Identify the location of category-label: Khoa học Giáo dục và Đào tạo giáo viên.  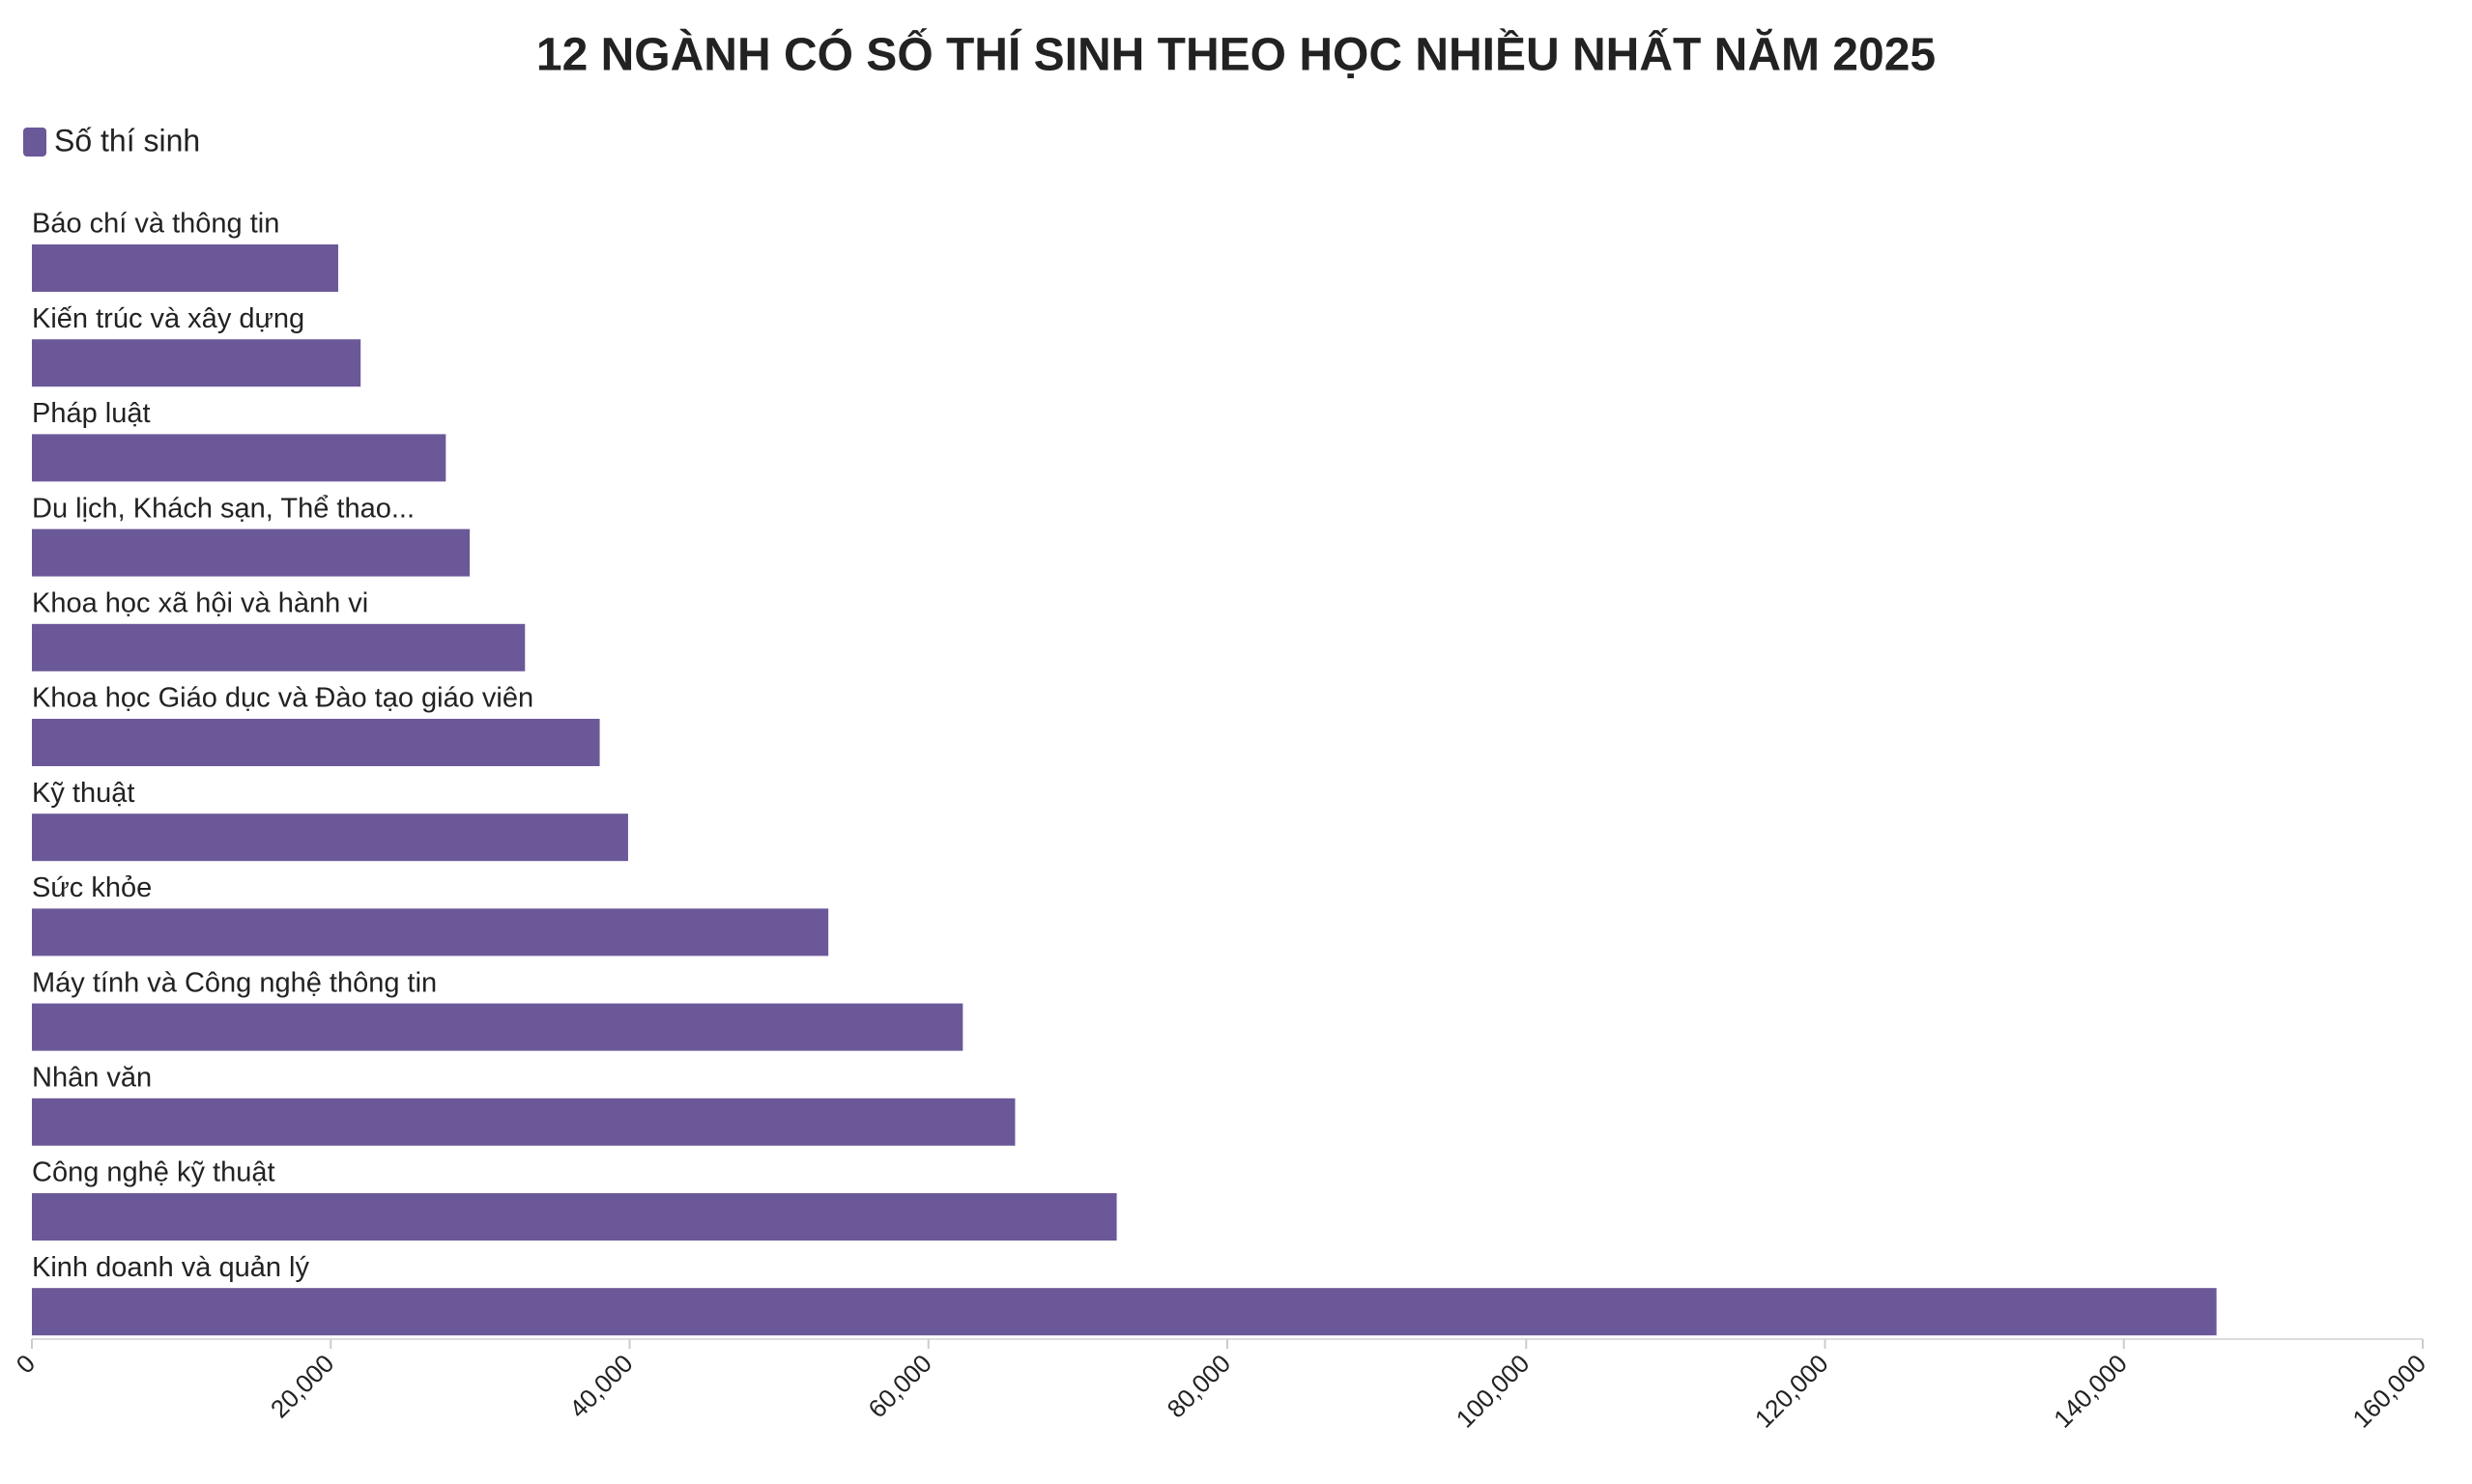
(282, 699).